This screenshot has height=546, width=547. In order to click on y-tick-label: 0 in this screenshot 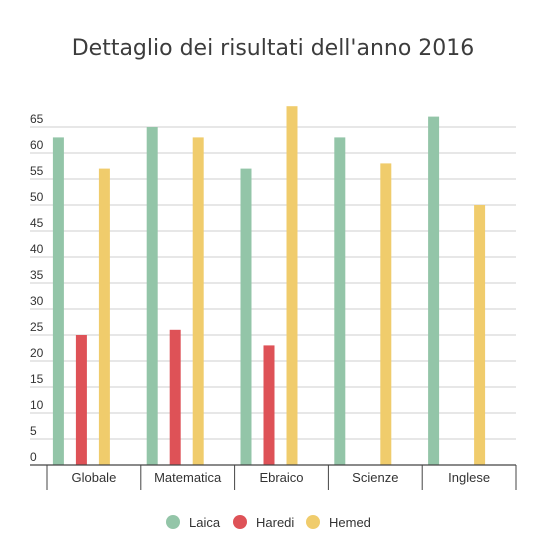, I will do `click(33, 457)`.